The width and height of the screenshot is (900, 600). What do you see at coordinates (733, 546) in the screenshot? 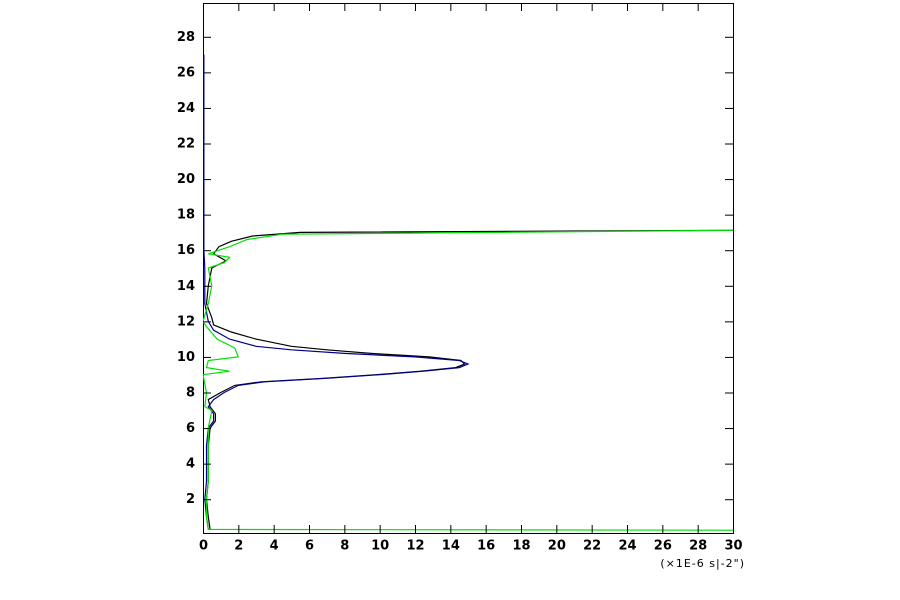
I see `x-tick-label: 30` at bounding box center [733, 546].